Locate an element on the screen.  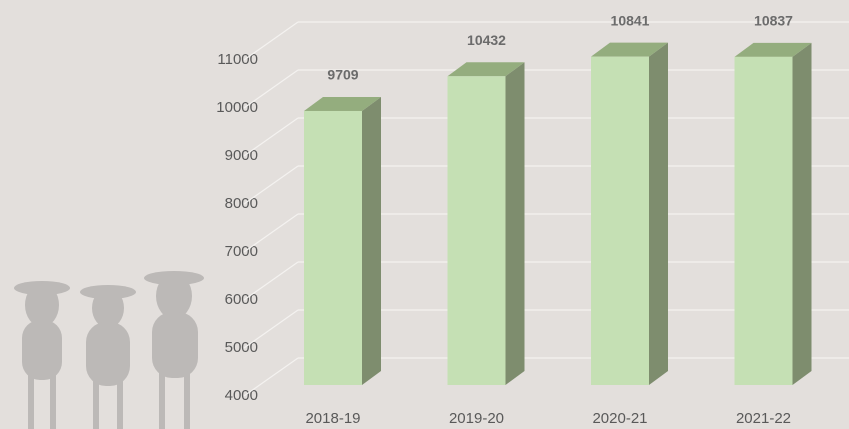
value-label: 9709 is located at coordinates (342, 75).